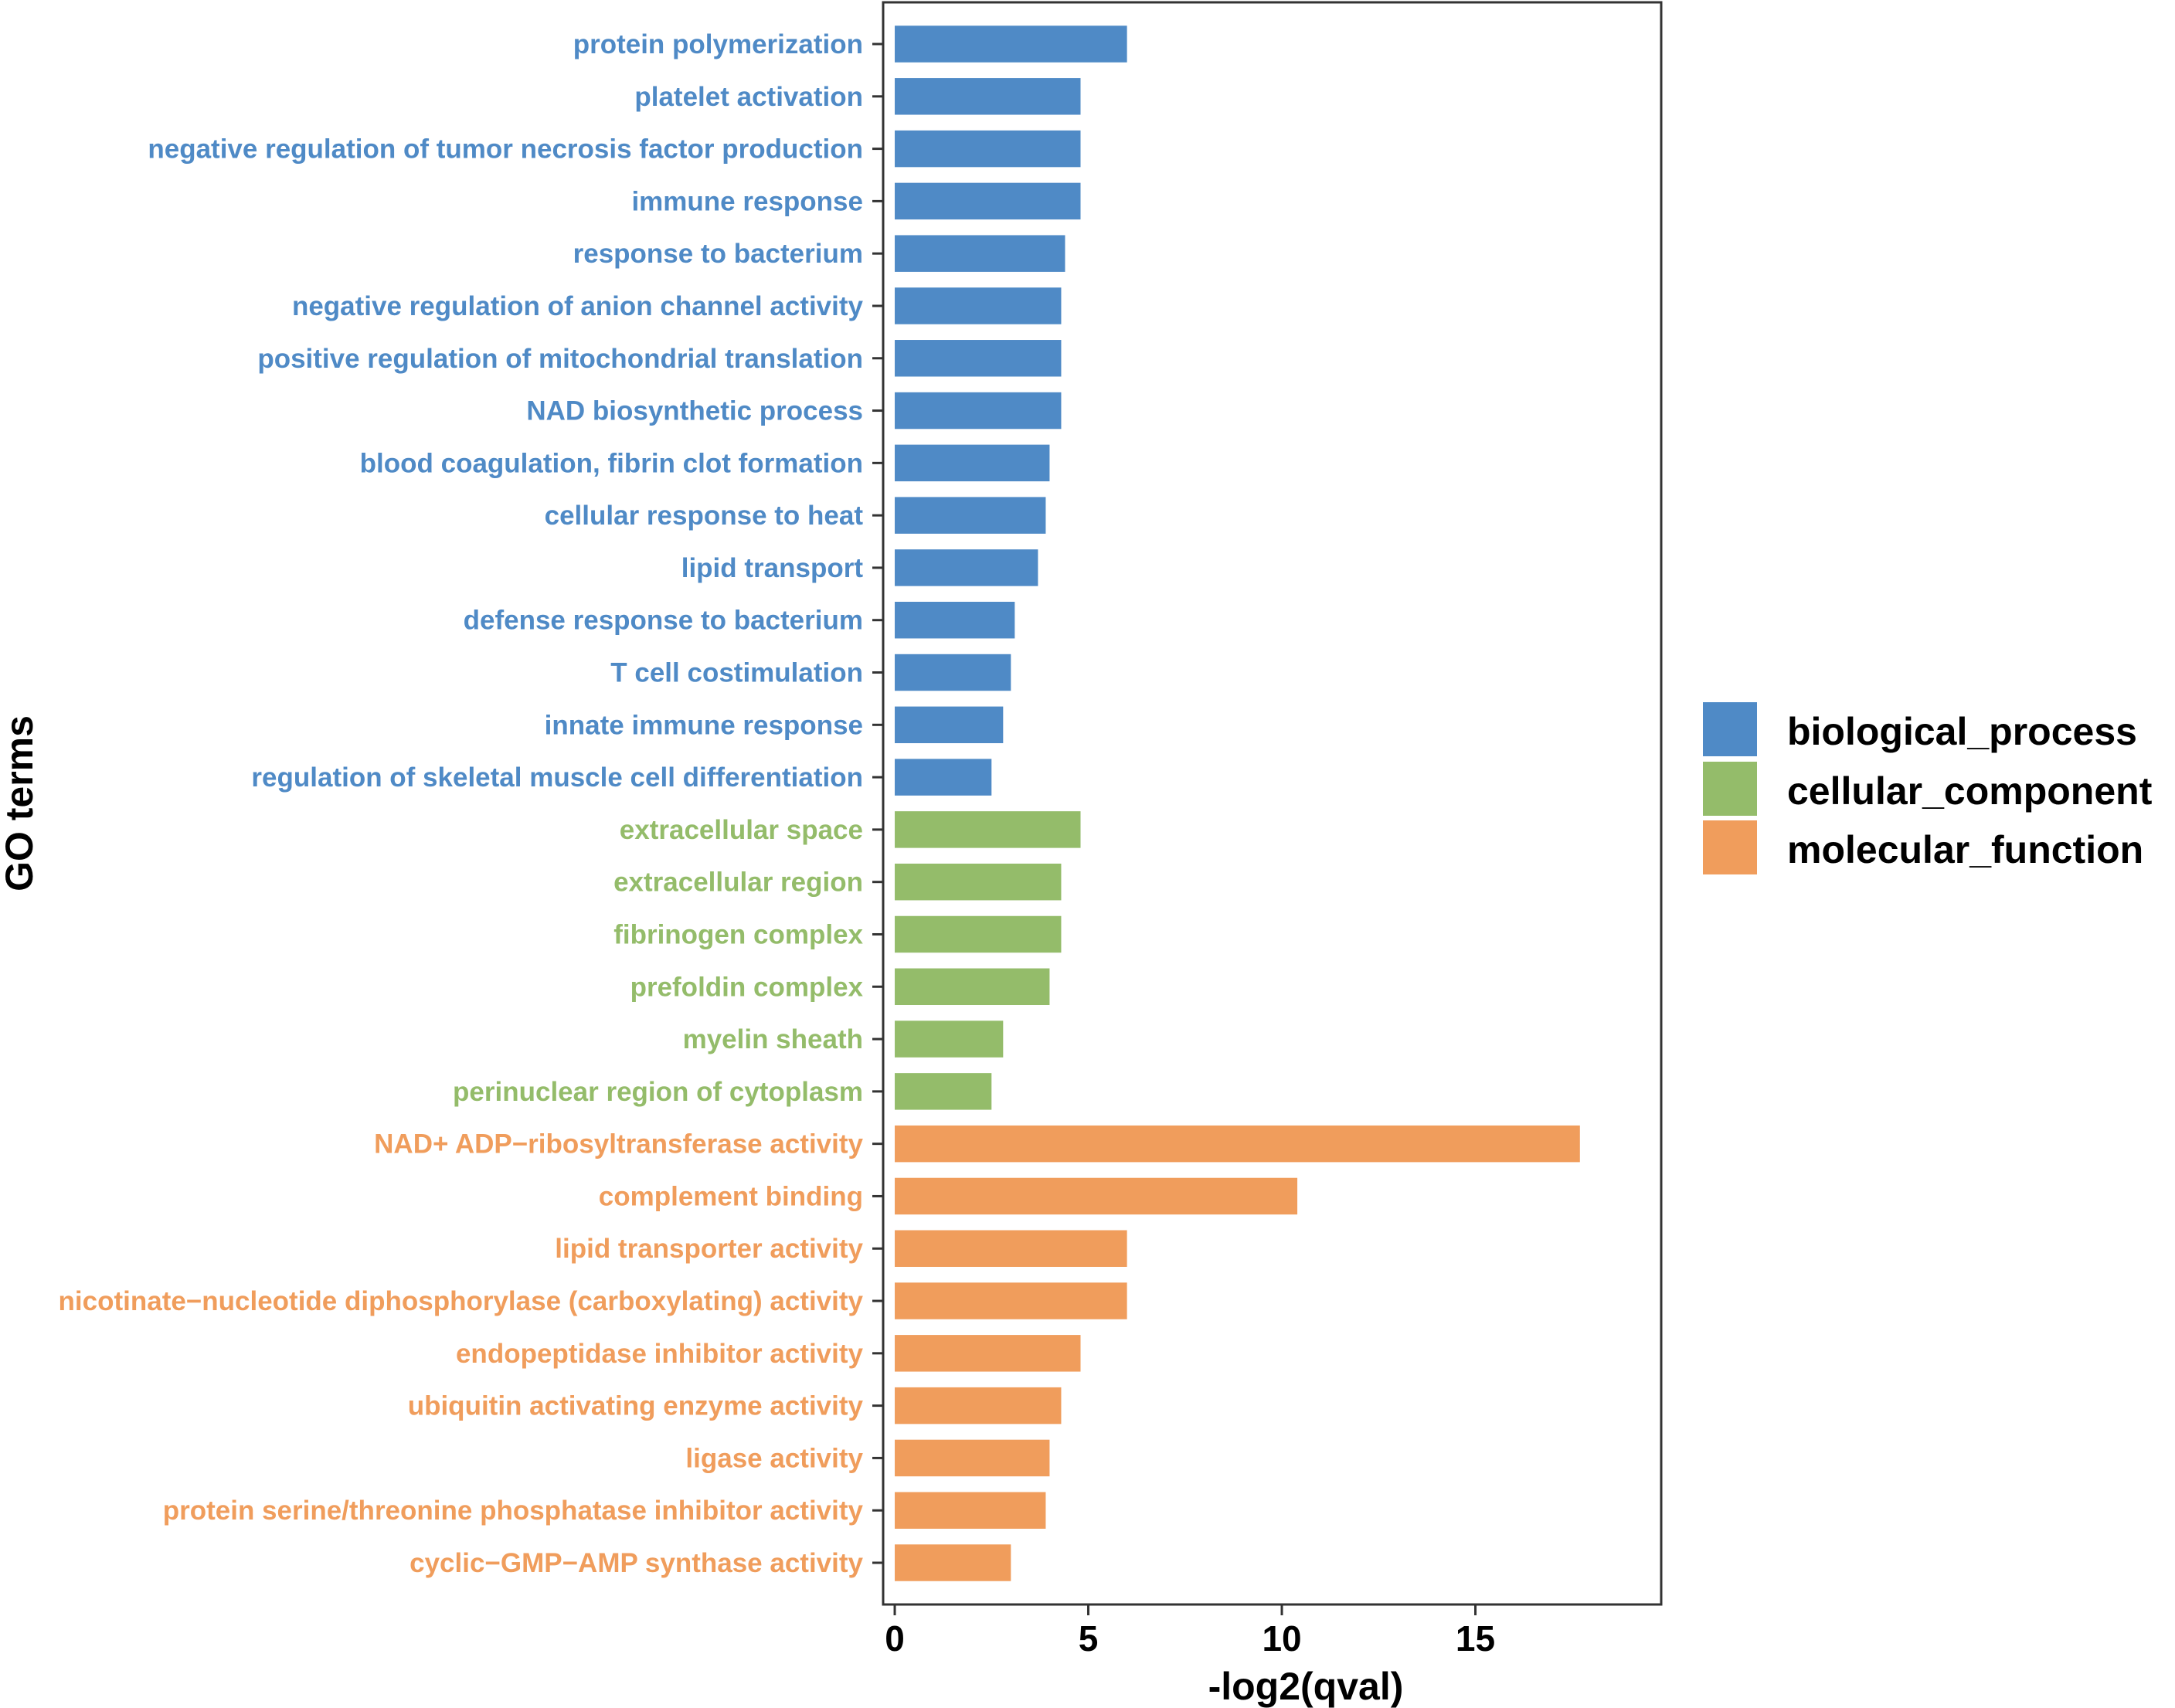 The width and height of the screenshot is (2175, 1708). Describe the element at coordinates (1962, 731) in the screenshot. I see `legend-label: biological_process` at that location.